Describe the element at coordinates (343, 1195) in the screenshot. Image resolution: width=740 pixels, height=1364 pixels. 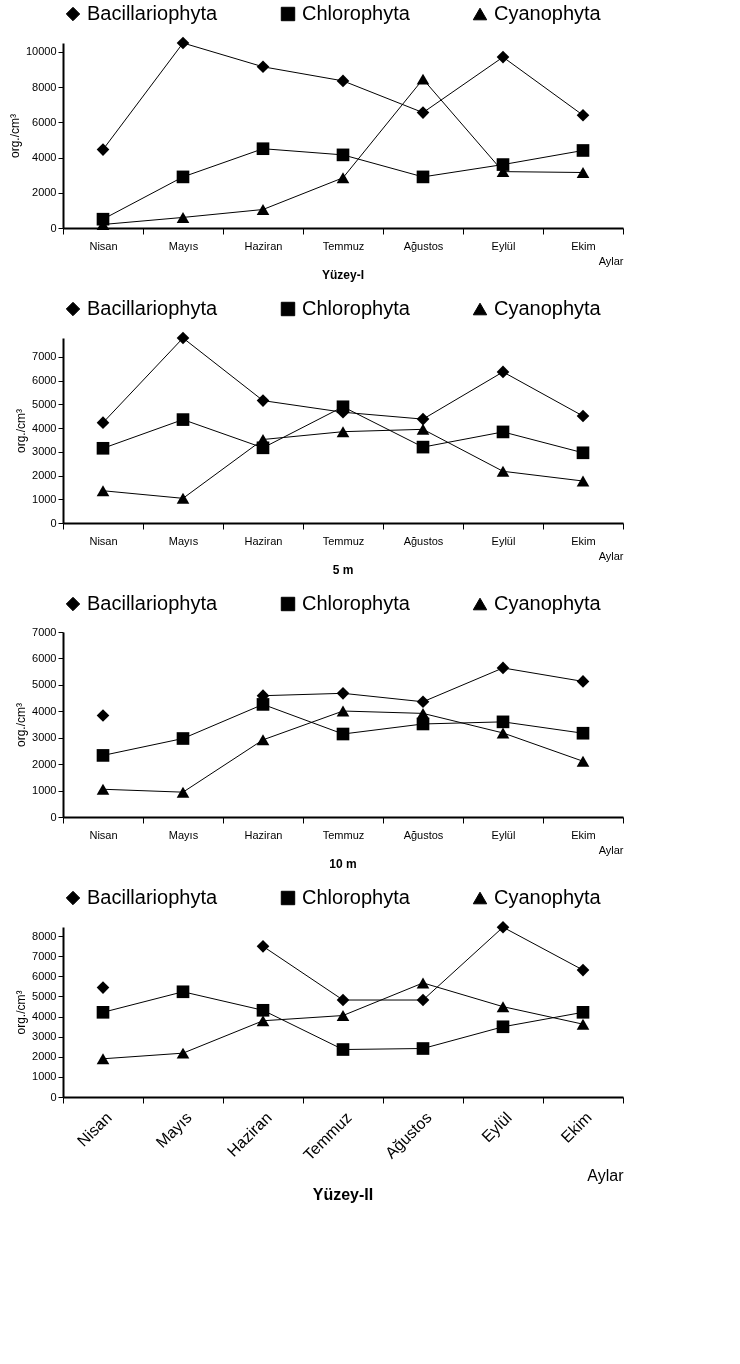
I see `text: Yüzey-II` at that location.